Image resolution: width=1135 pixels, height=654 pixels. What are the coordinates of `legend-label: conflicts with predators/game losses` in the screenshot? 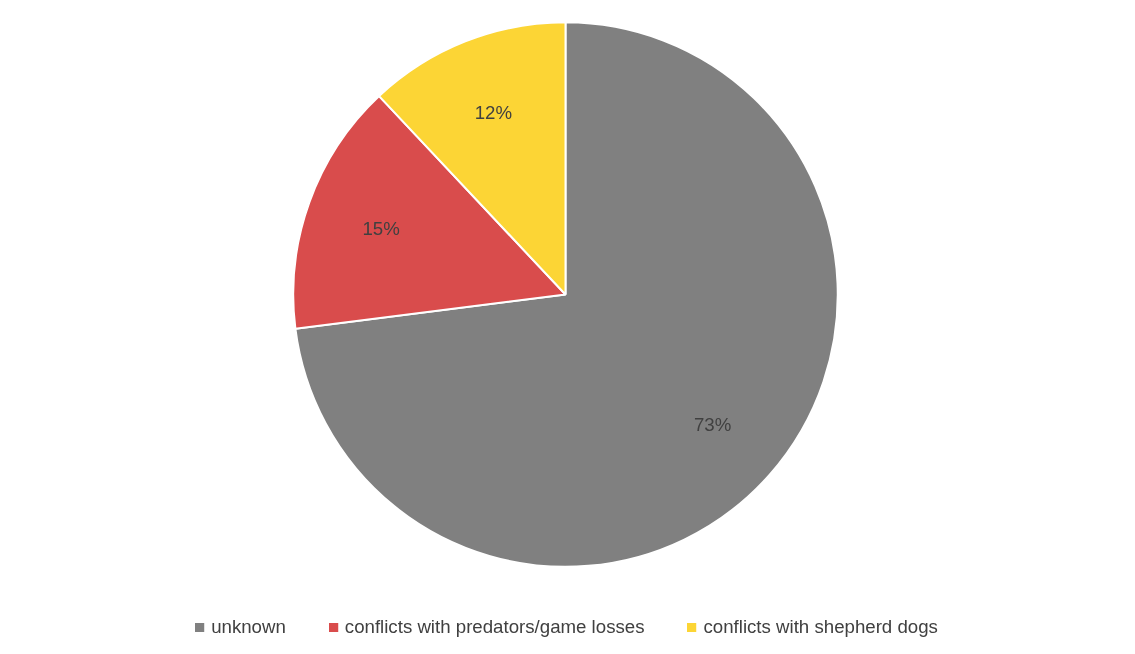 It's located at (494, 627).